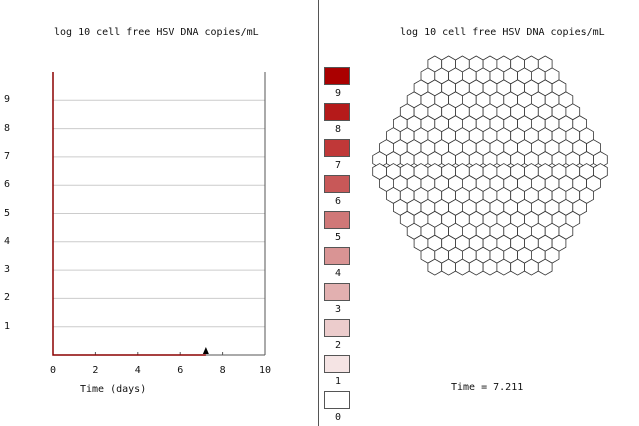 The image size is (639, 426). What do you see at coordinates (338, 201) in the screenshot?
I see `legend-label: 6` at bounding box center [338, 201].